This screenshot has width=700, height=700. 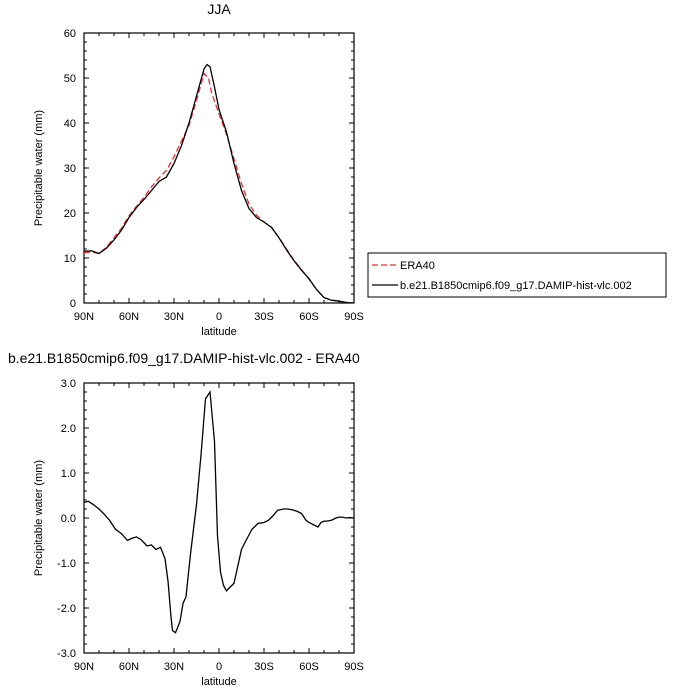 I want to click on y-tick-label: -2.0, so click(x=66, y=609).